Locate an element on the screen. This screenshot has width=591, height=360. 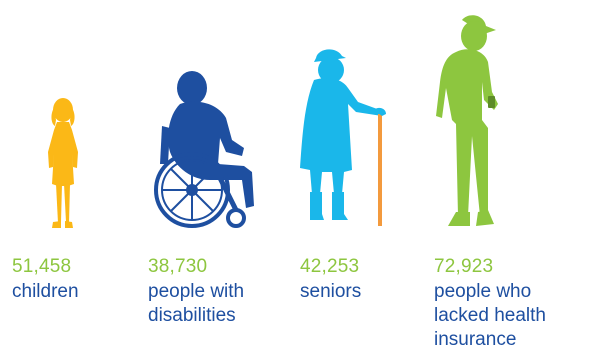
stat-seniors: 42,253 seniors is located at coordinates (330, 280).